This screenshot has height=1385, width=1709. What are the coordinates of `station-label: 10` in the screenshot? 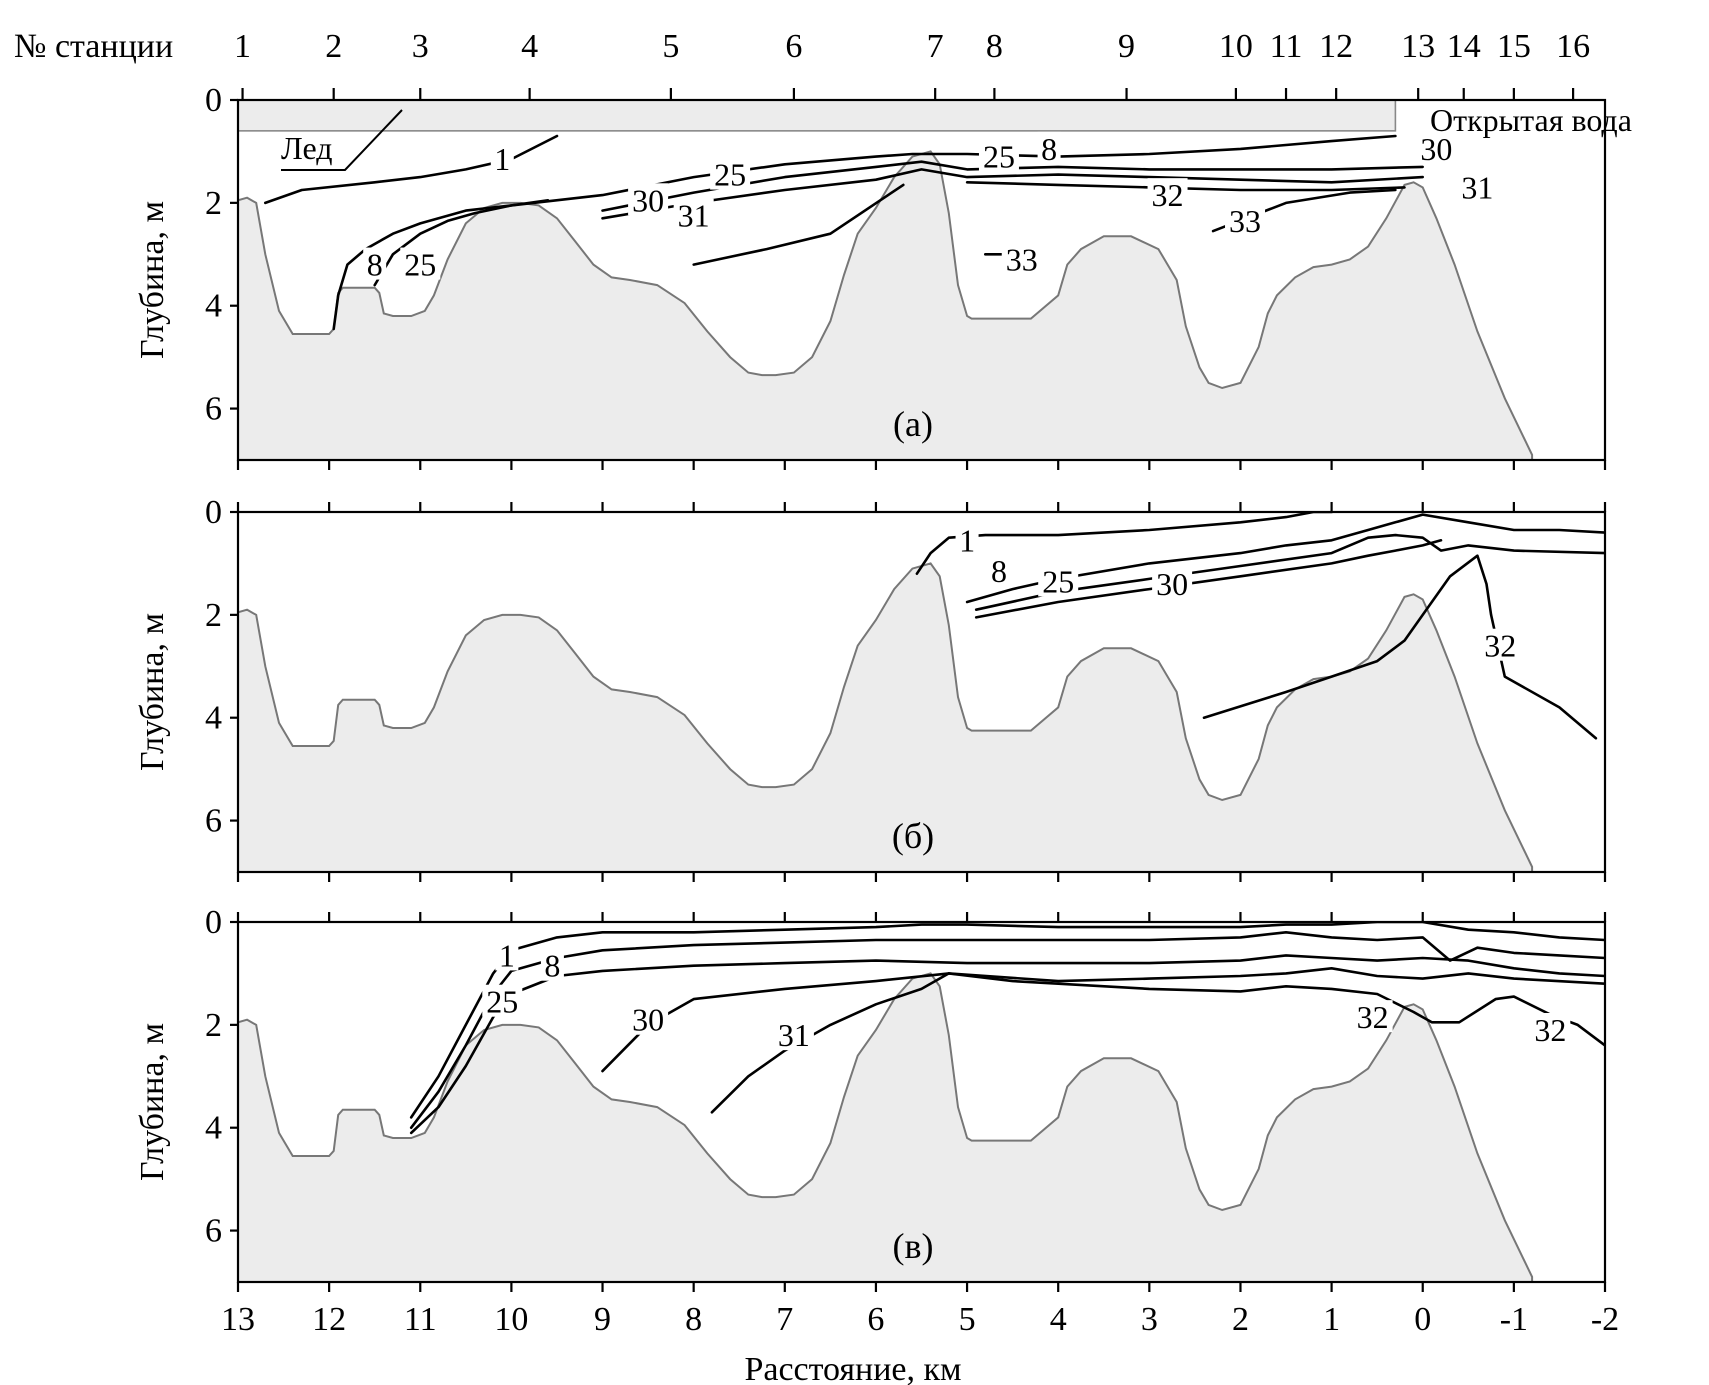 It's located at (1236, 46).